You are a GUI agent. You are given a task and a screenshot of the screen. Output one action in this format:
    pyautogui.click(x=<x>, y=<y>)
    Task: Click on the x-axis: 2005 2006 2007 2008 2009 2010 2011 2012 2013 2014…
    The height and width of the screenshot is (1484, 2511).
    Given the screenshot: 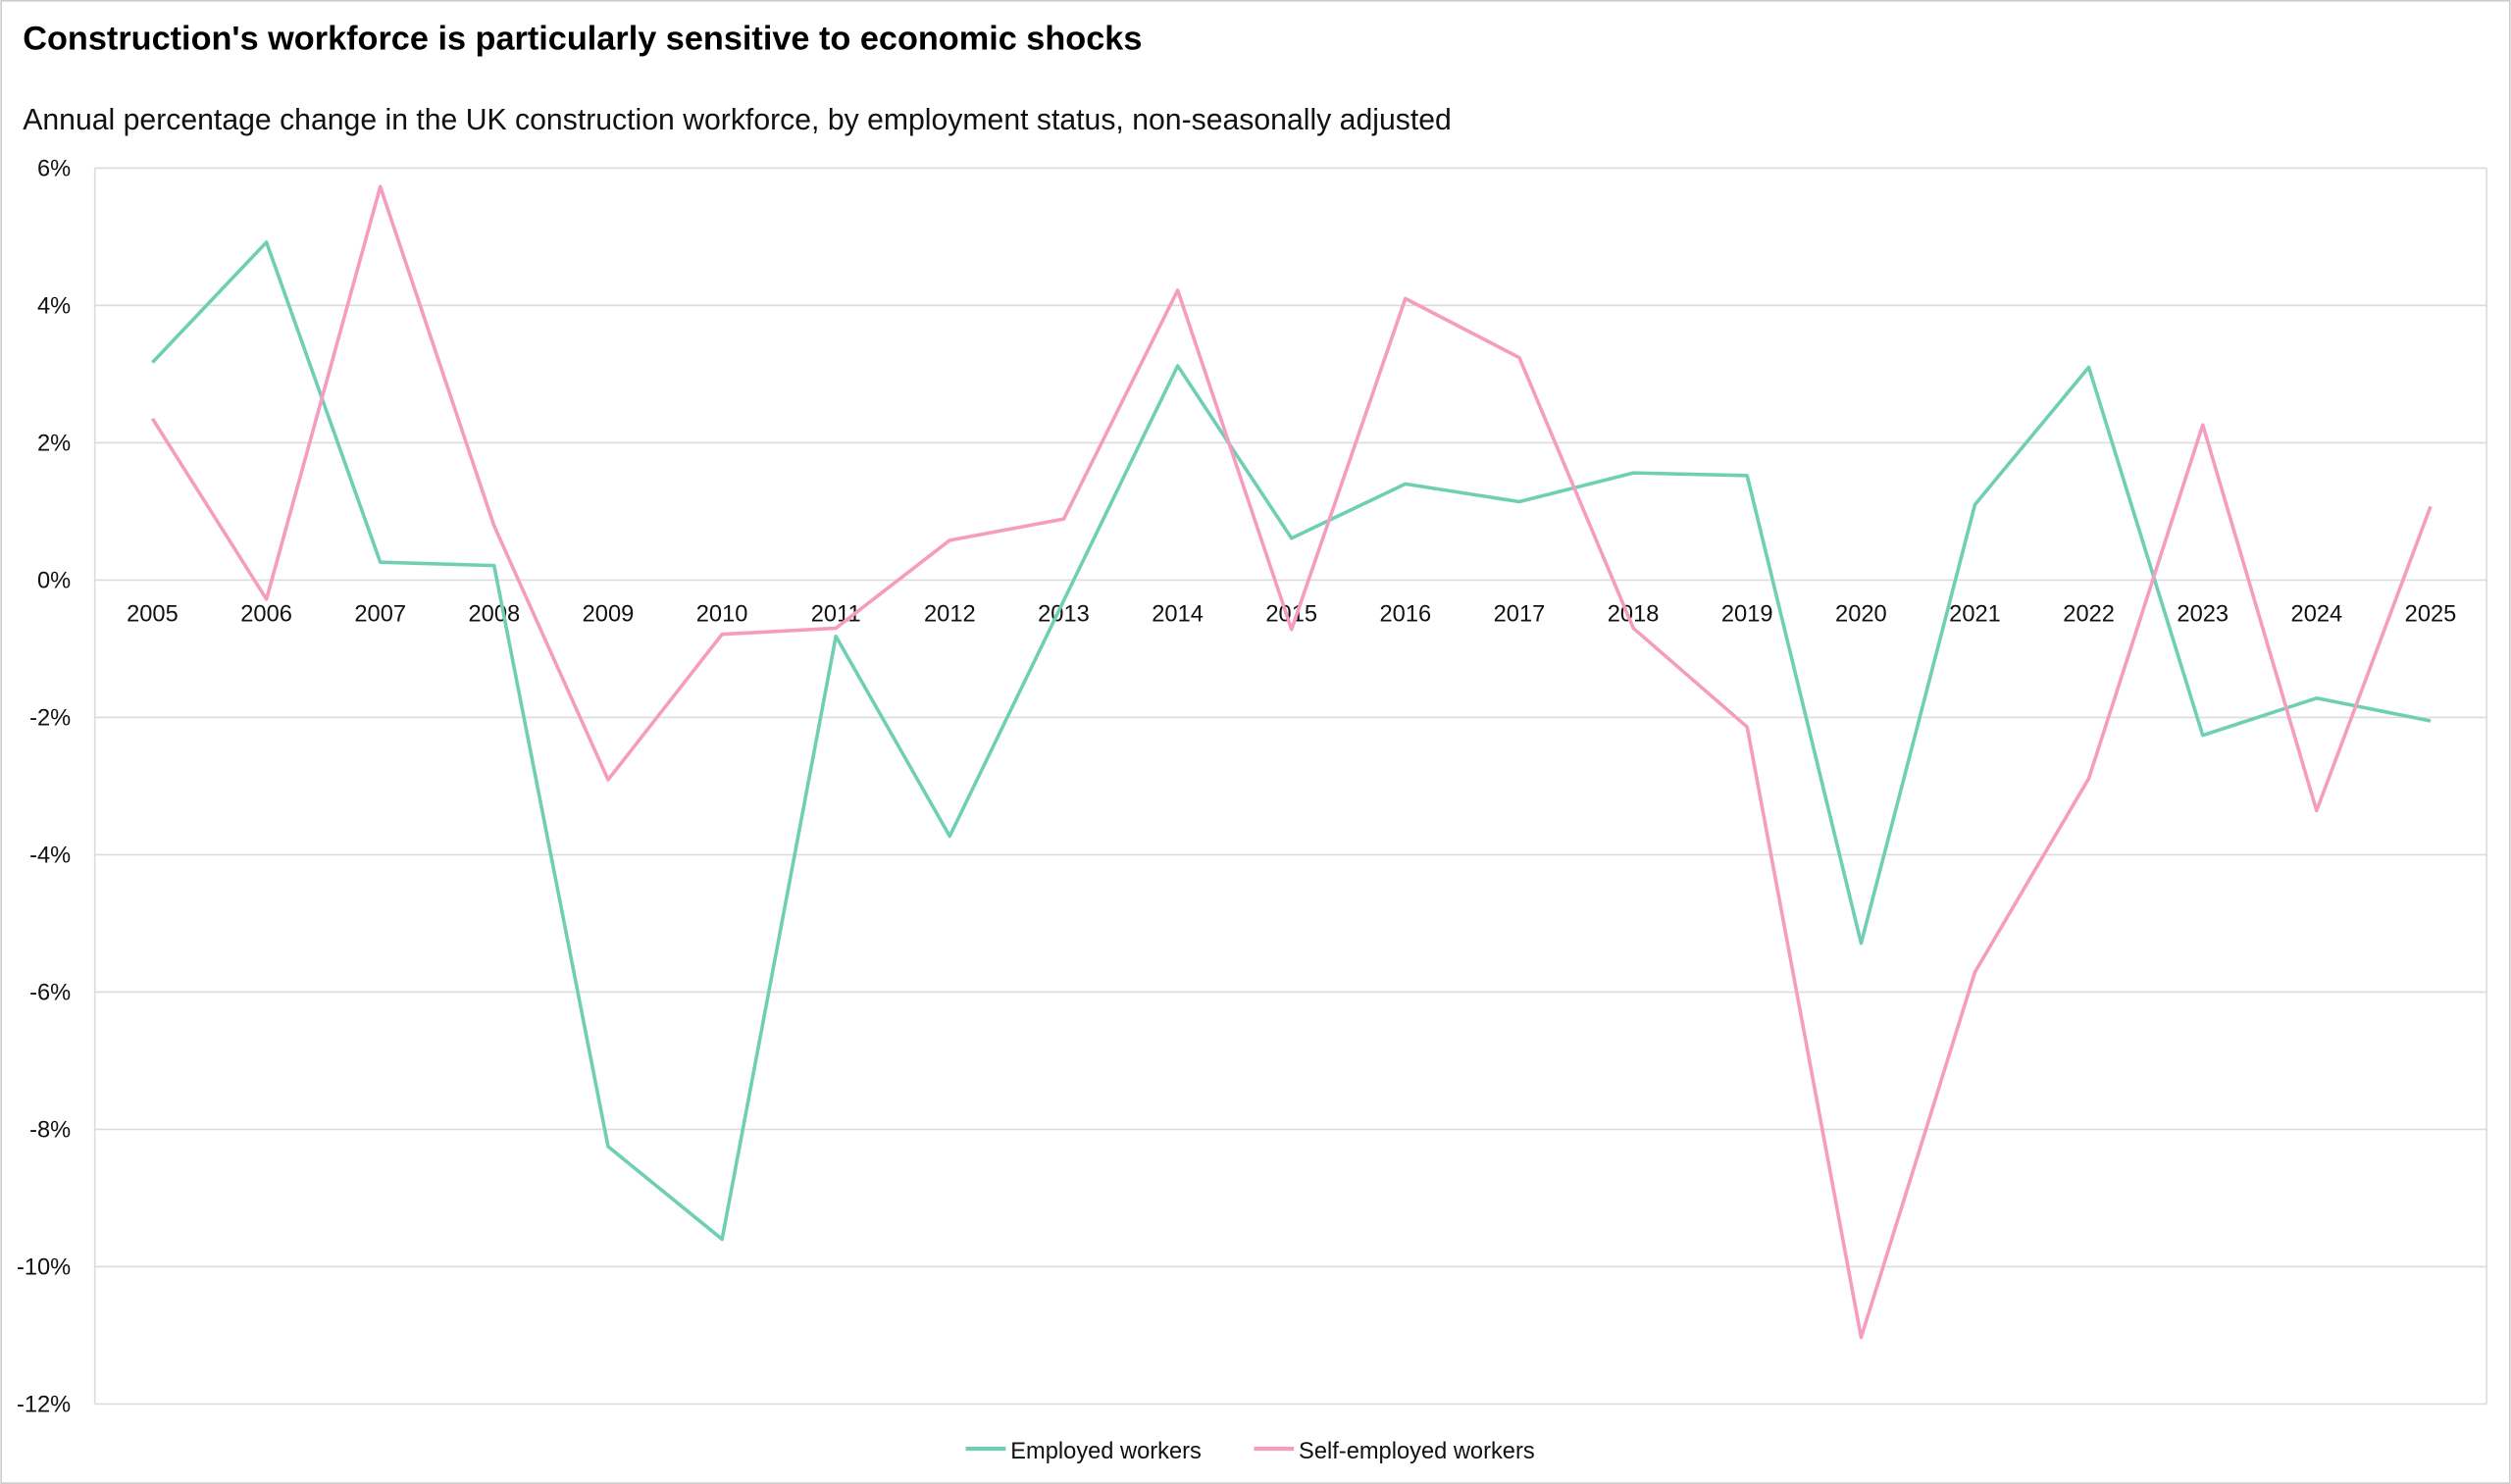 What is the action you would take?
    pyautogui.click(x=1291, y=614)
    